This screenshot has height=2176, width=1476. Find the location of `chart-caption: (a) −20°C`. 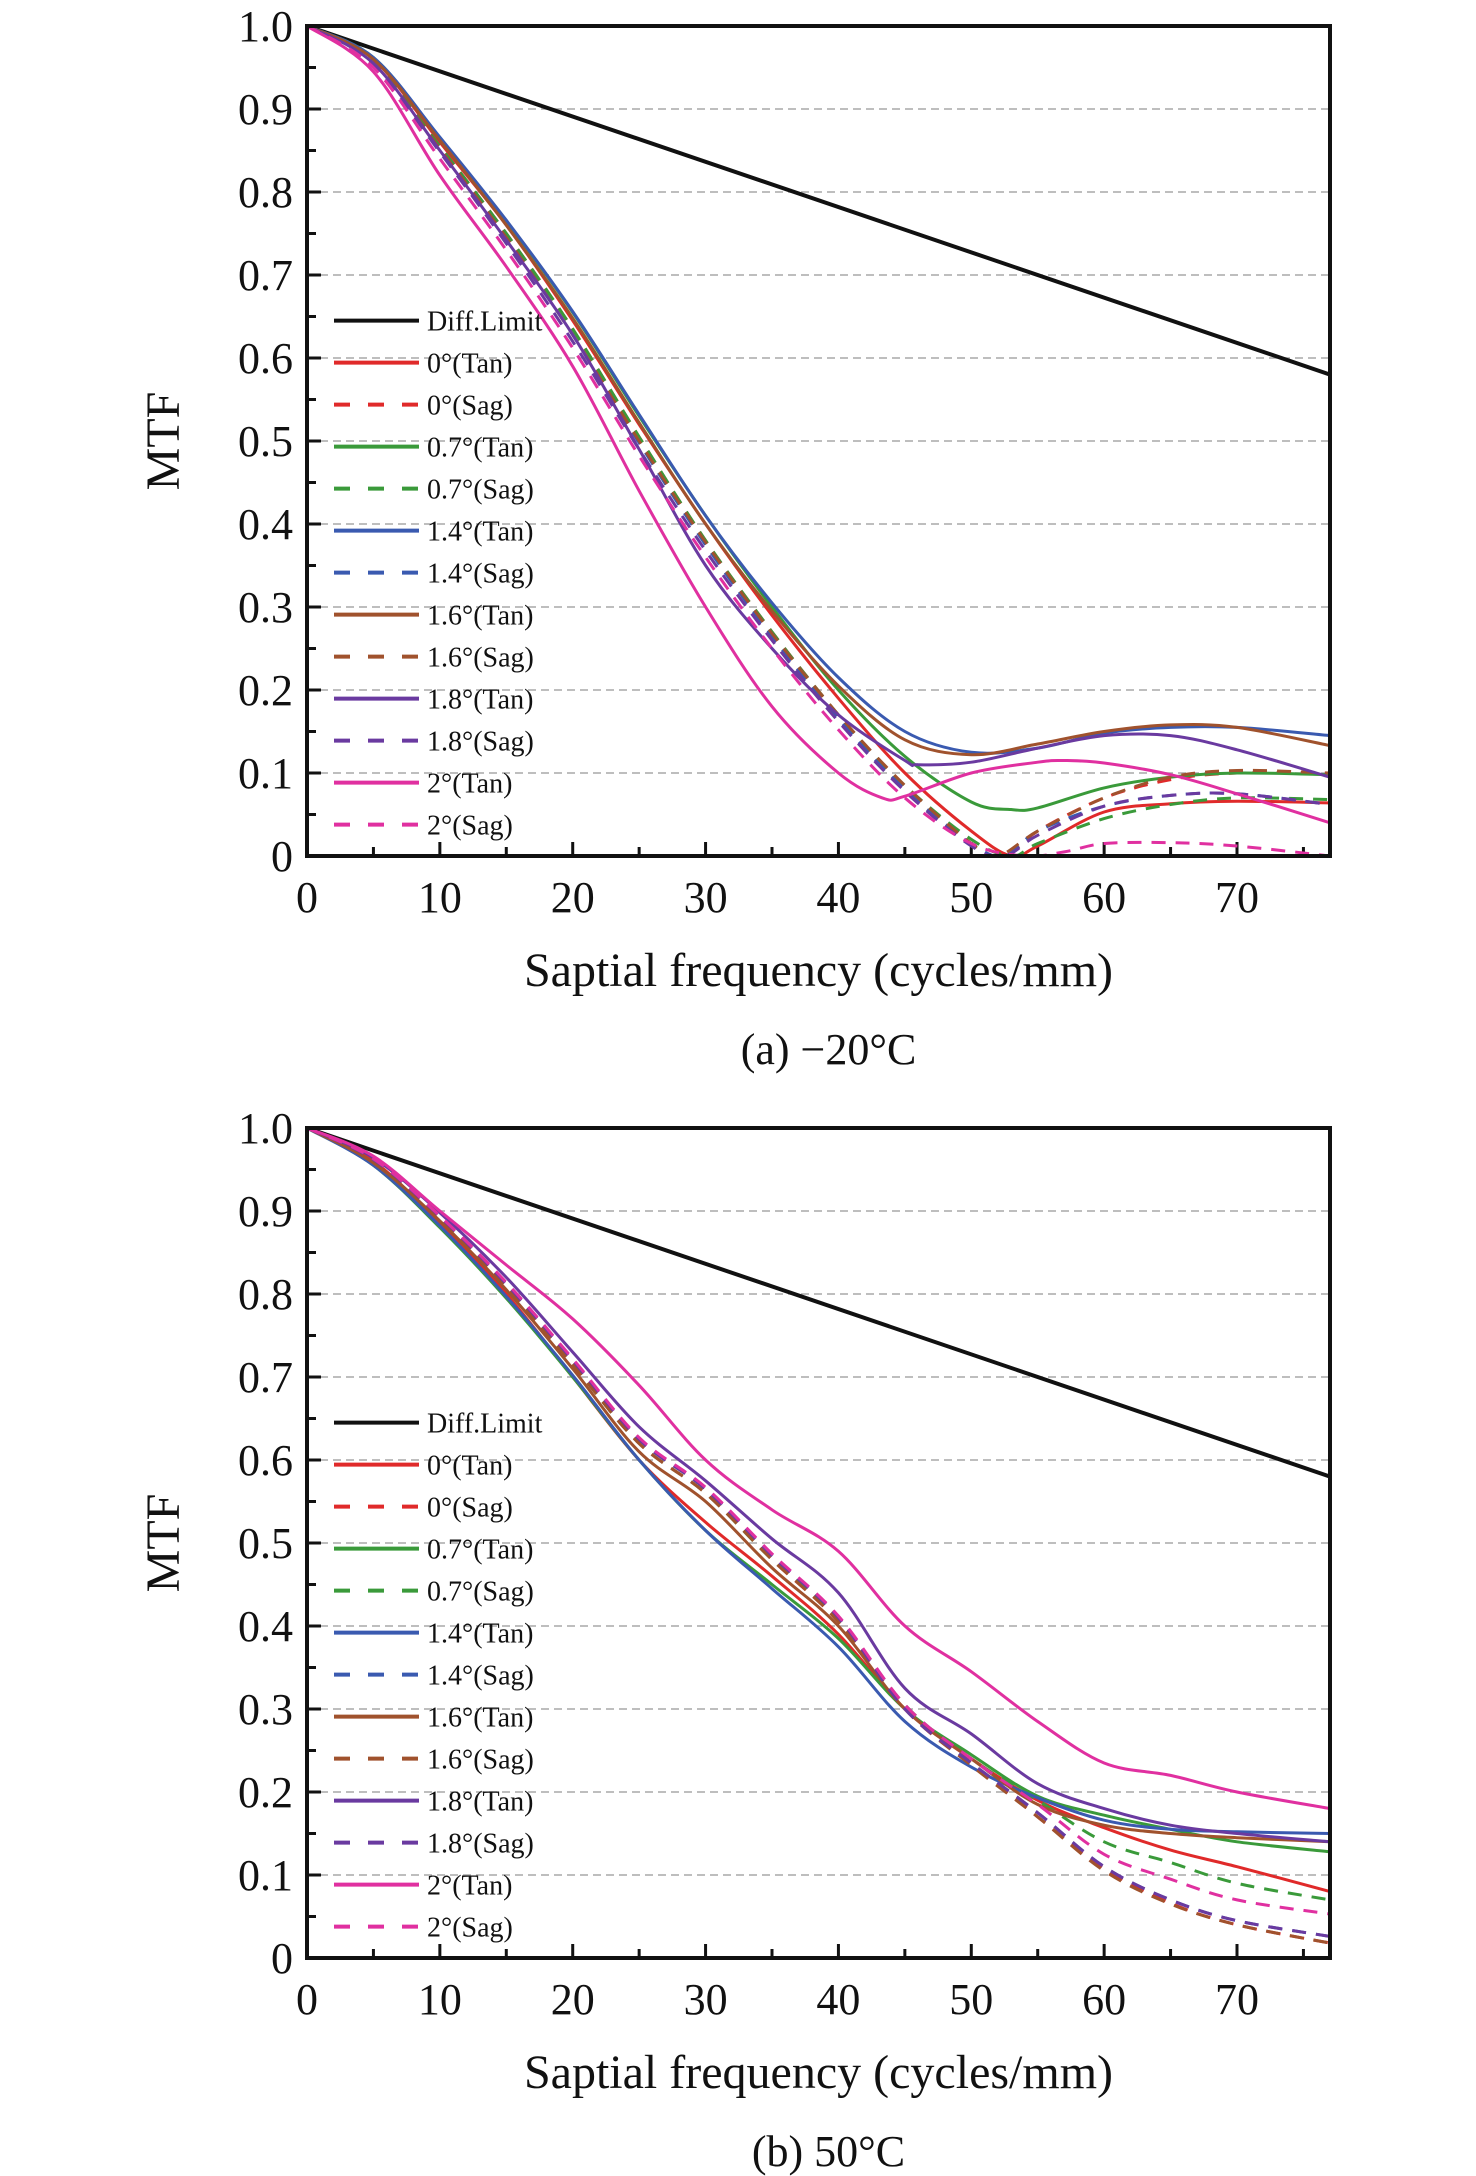

chart-caption: (a) −20°C is located at coordinates (829, 1049).